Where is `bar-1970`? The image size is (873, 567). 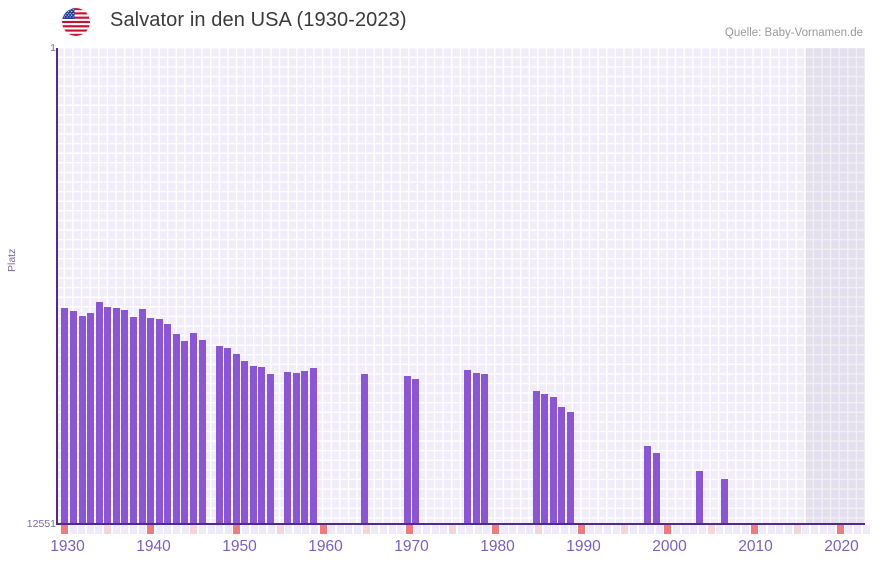 bar-1970 is located at coordinates (407, 450).